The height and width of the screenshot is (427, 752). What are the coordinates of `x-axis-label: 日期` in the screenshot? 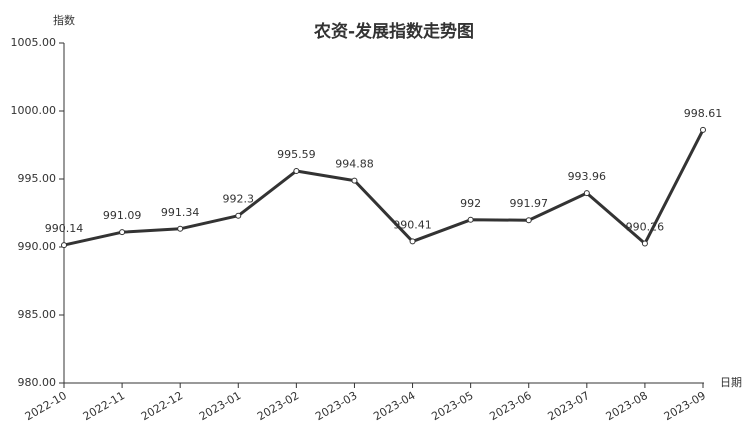 It's located at (731, 382).